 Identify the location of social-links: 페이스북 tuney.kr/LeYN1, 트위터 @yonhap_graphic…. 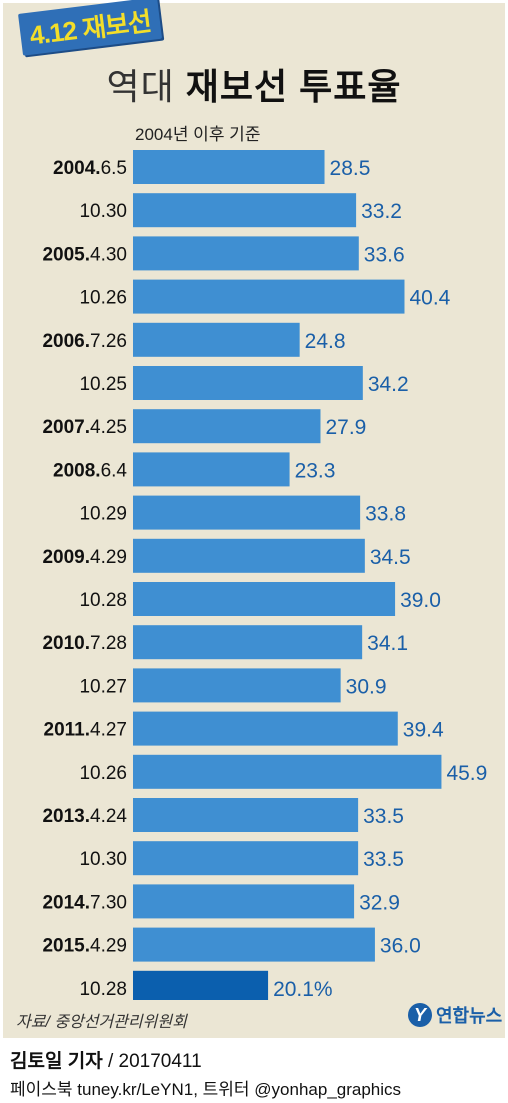
(206, 1089).